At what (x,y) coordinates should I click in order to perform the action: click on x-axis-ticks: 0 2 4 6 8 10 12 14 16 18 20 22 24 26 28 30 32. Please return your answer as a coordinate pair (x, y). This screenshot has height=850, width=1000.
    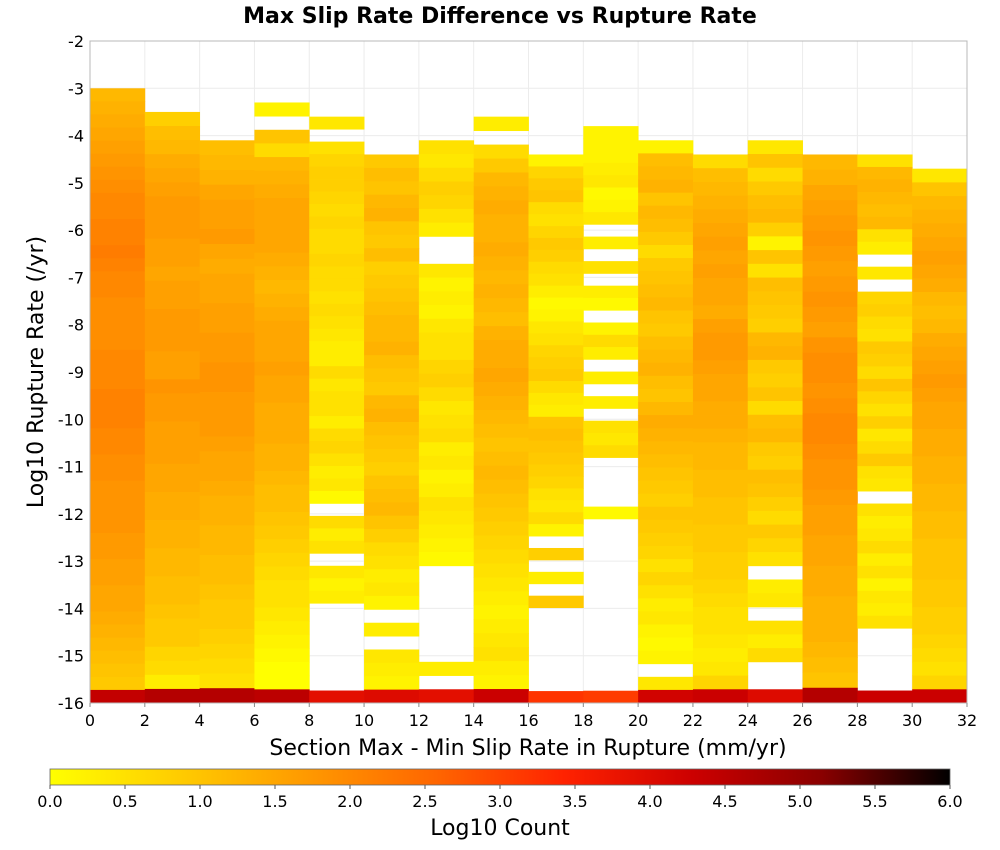
    Looking at the image, I should click on (531, 716).